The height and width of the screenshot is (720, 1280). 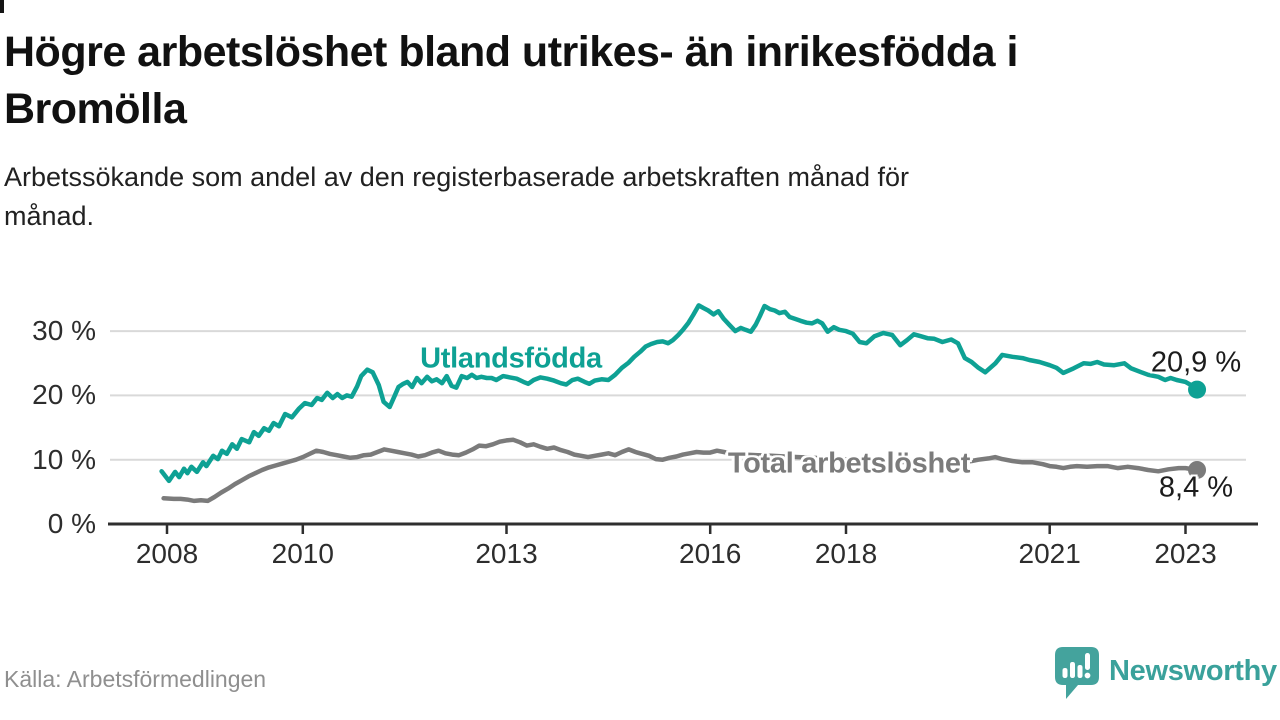 I want to click on newsworthy-logo: Newsworthy, so click(x=1165, y=674).